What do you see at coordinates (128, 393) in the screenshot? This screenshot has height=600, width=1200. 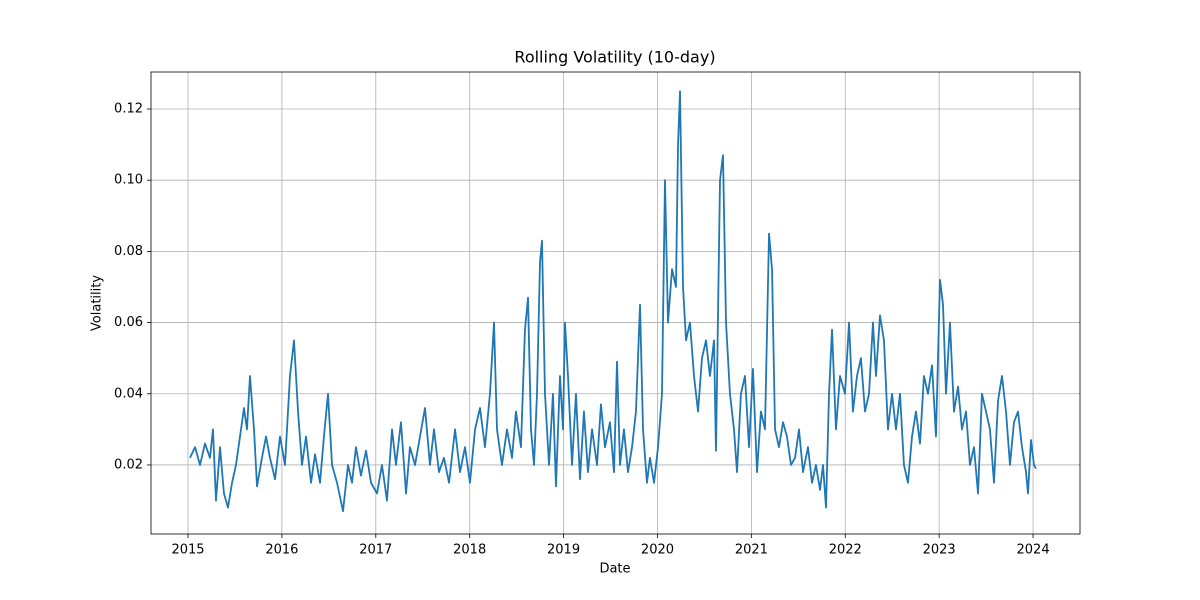 I see `y-tick-label: 0.04` at bounding box center [128, 393].